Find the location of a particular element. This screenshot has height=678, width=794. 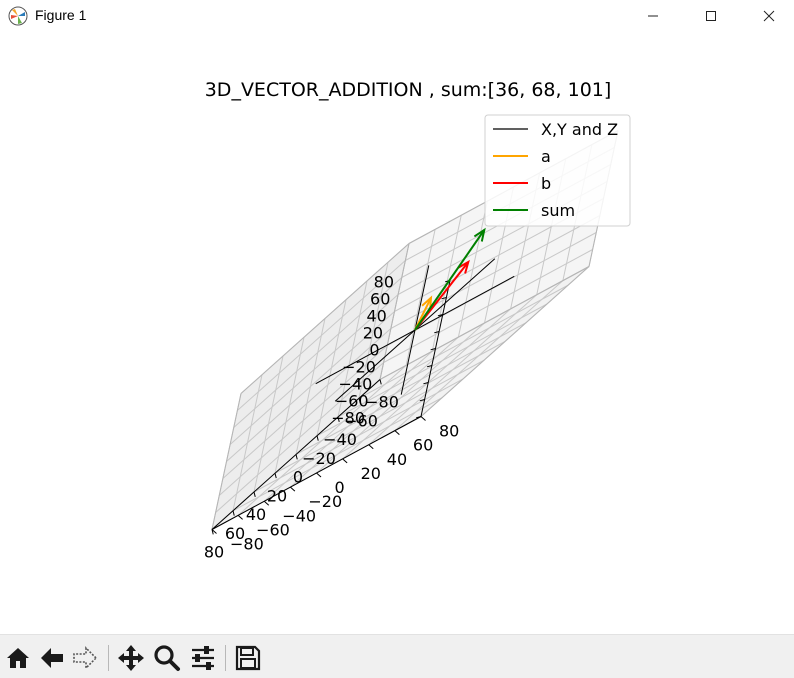

navigation-toolbar is located at coordinates (397, 656).